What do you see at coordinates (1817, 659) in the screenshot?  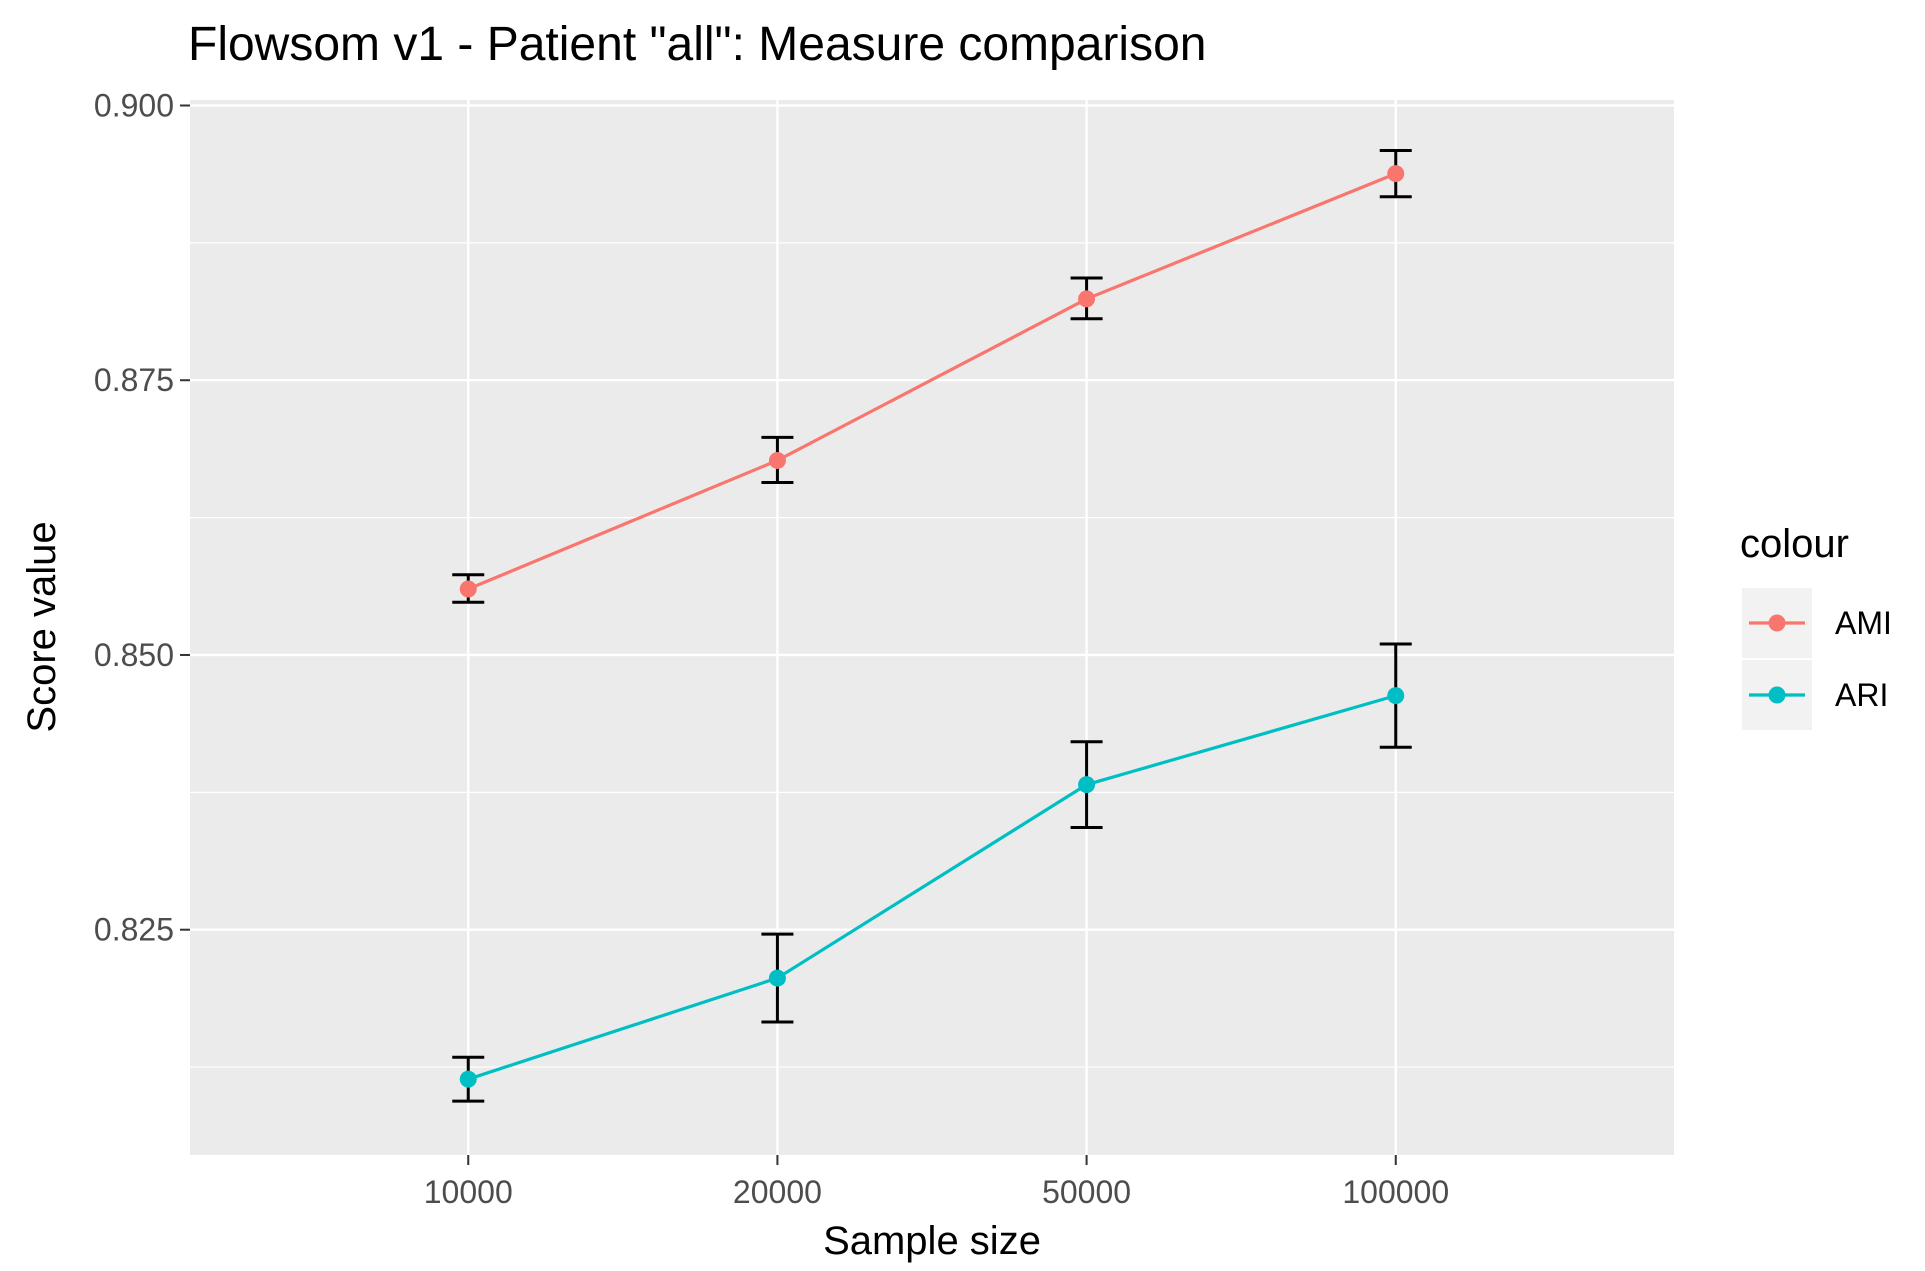 I see `legend-items: AMI ARI` at bounding box center [1817, 659].